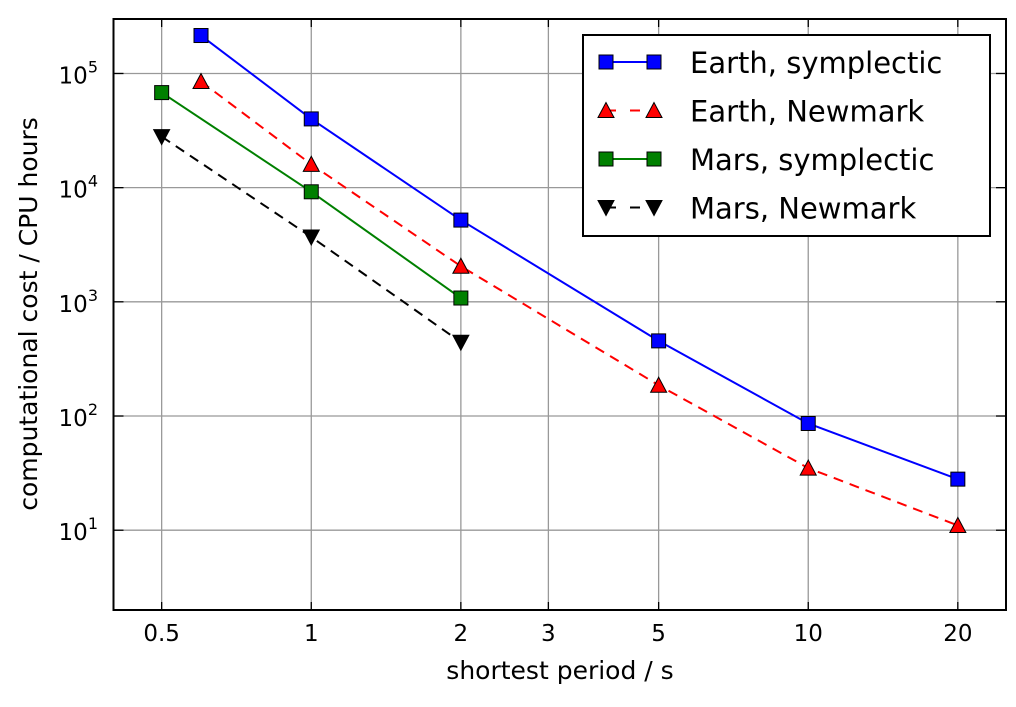 The image size is (1016, 707). I want to click on y-tick-label: 10³, so click(78, 302).